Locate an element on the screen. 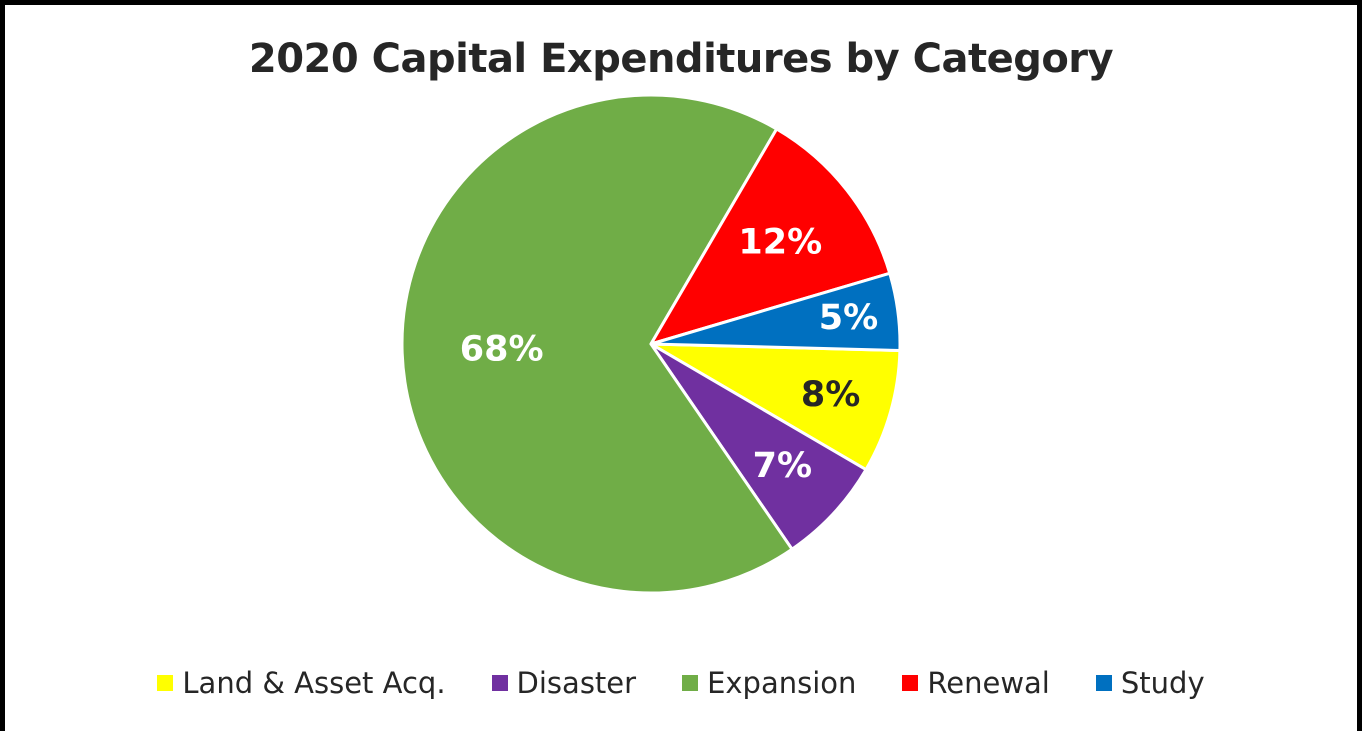 This screenshot has height=731, width=1362. pie-slice-land-asset-acq is located at coordinates (775, 407).